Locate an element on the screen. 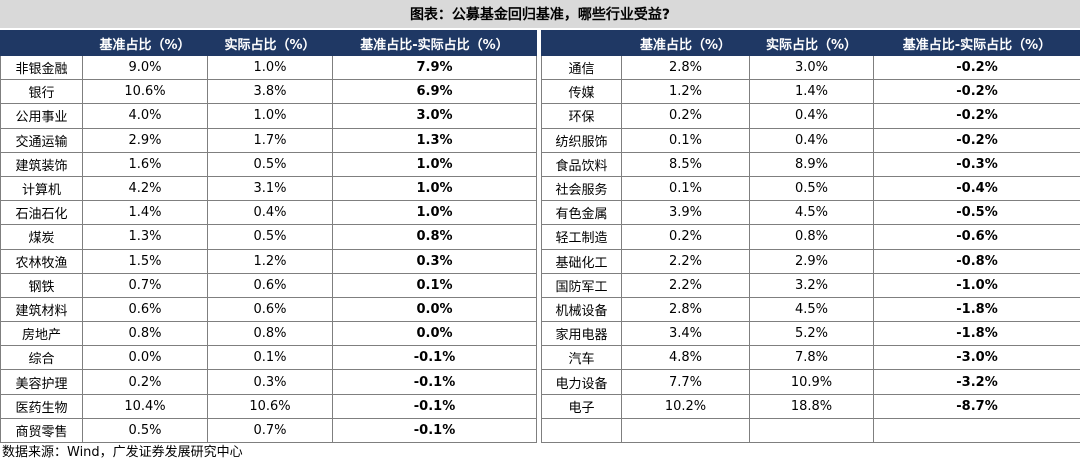  industry-cell: 电力设备 is located at coordinates (581, 382).